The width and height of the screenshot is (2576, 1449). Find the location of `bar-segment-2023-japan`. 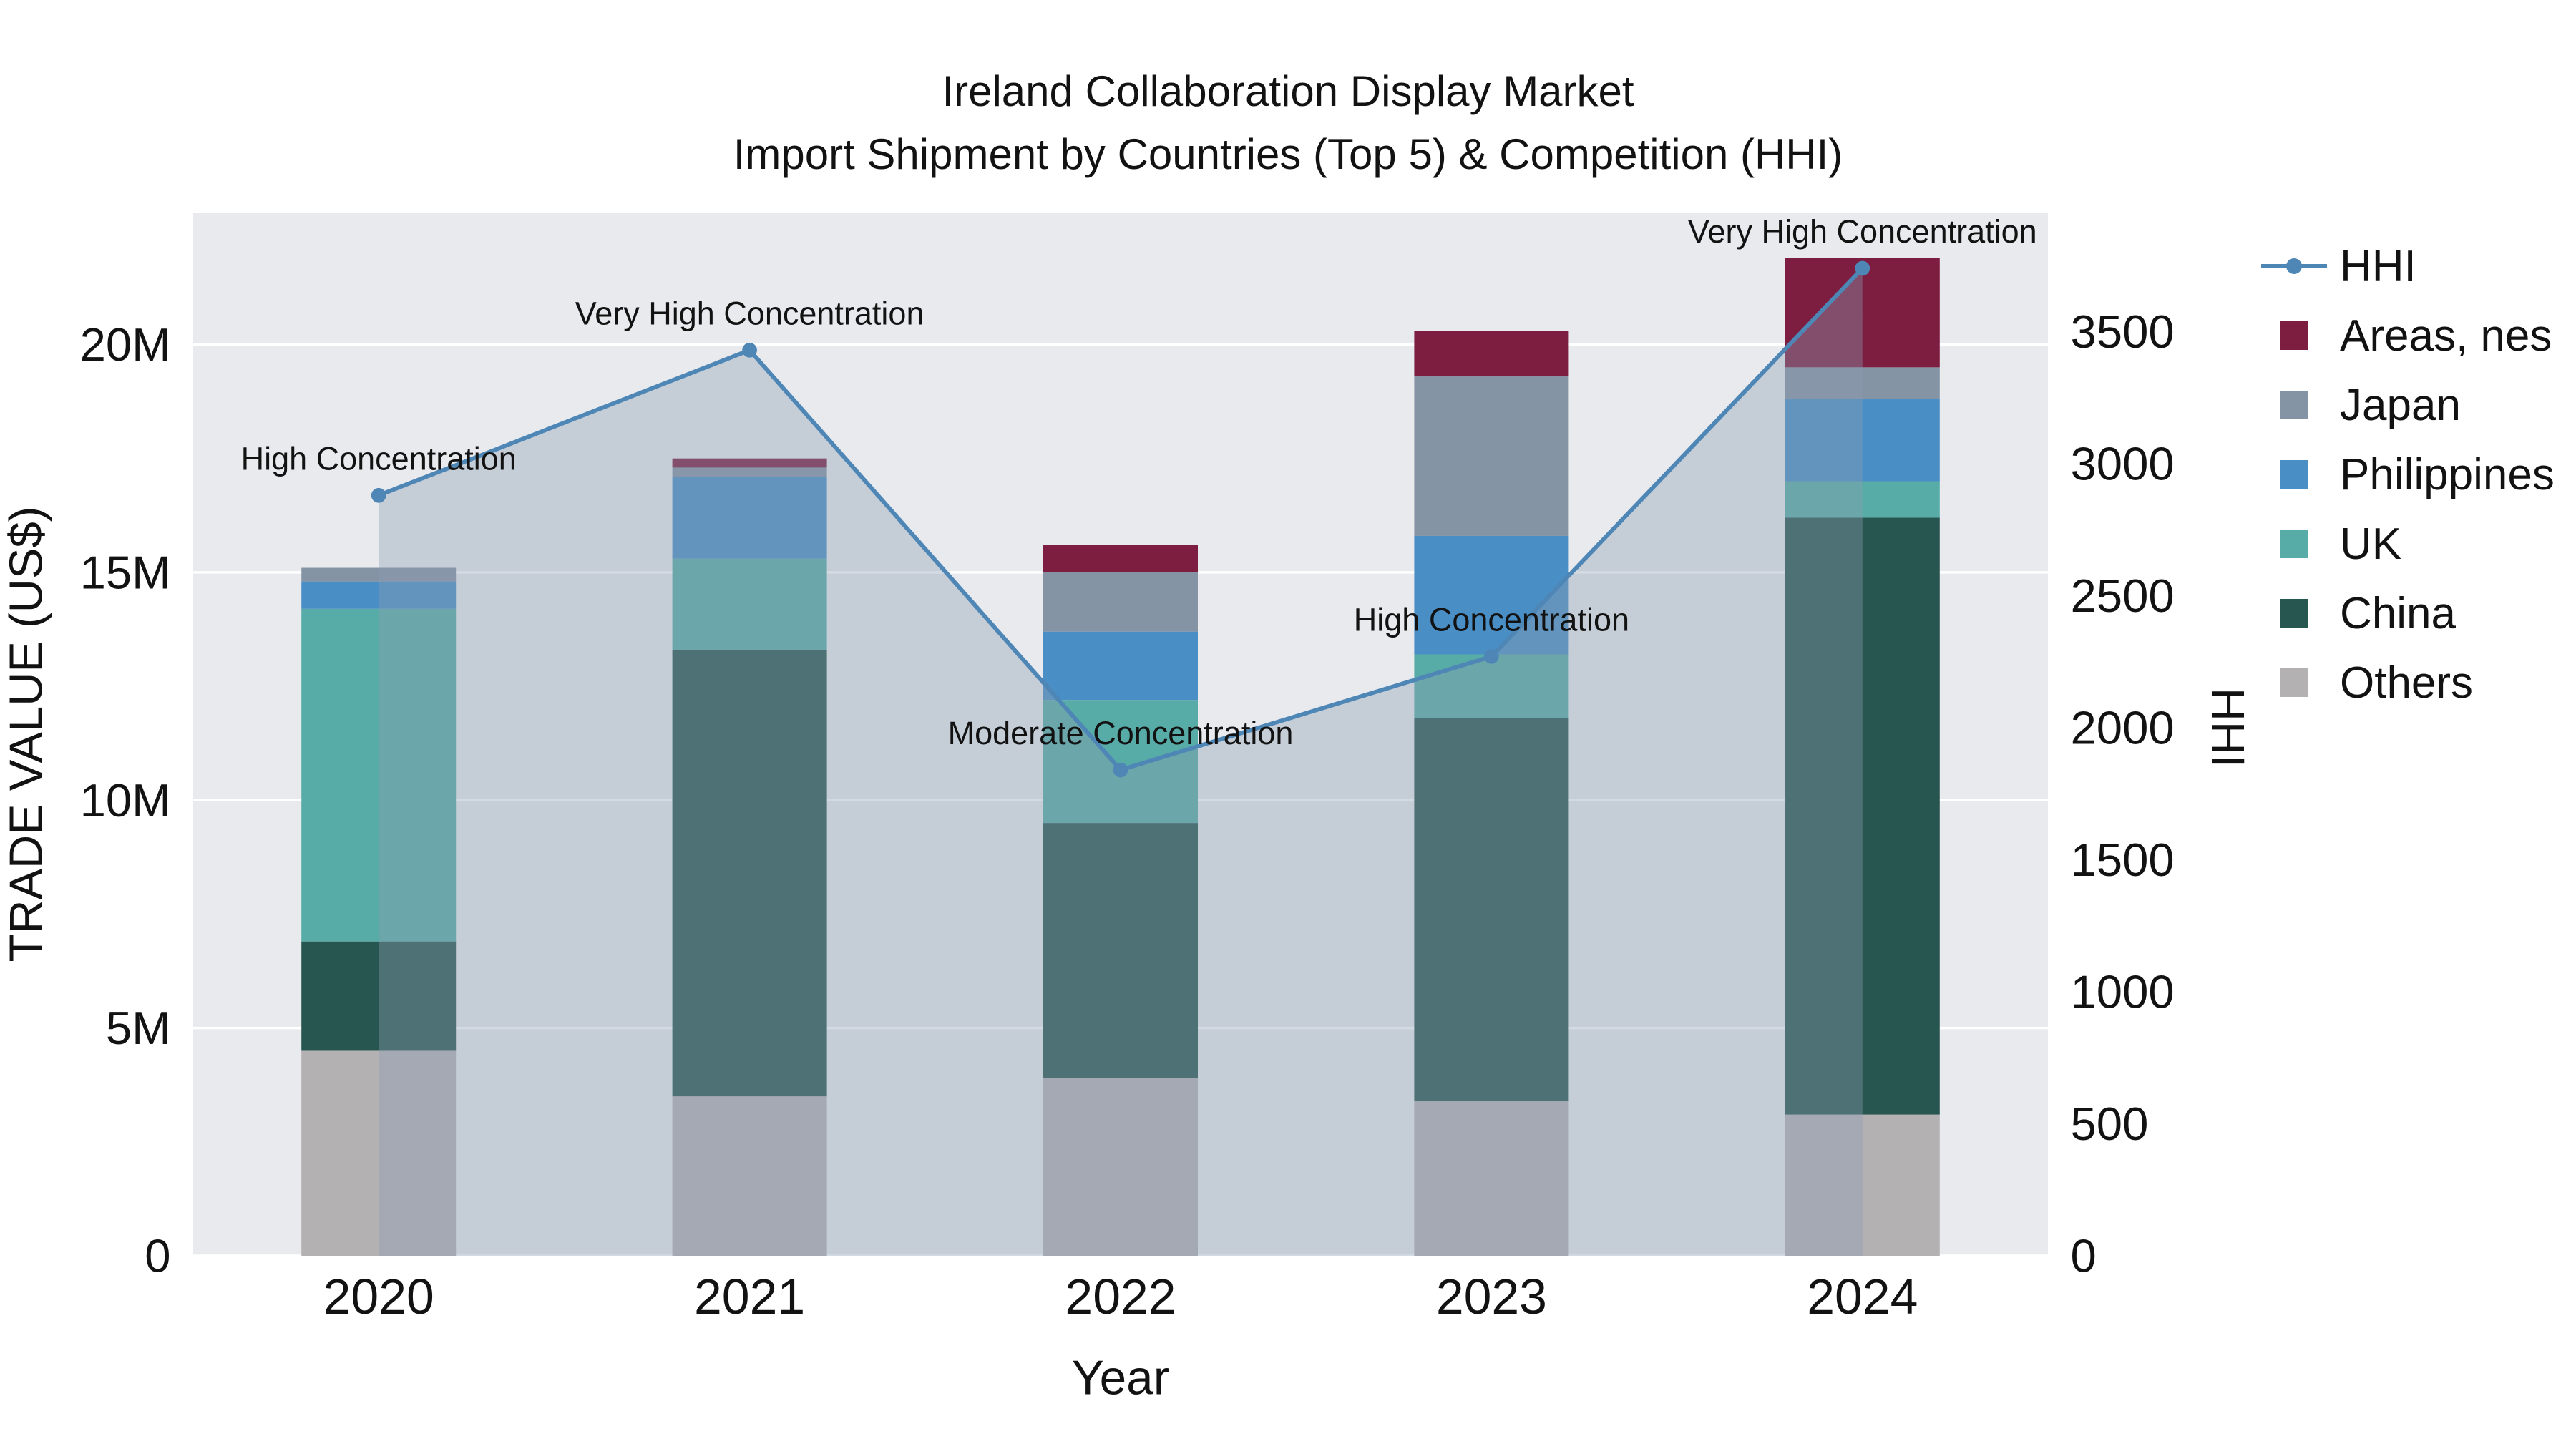

bar-segment-2023-japan is located at coordinates (1491, 456).